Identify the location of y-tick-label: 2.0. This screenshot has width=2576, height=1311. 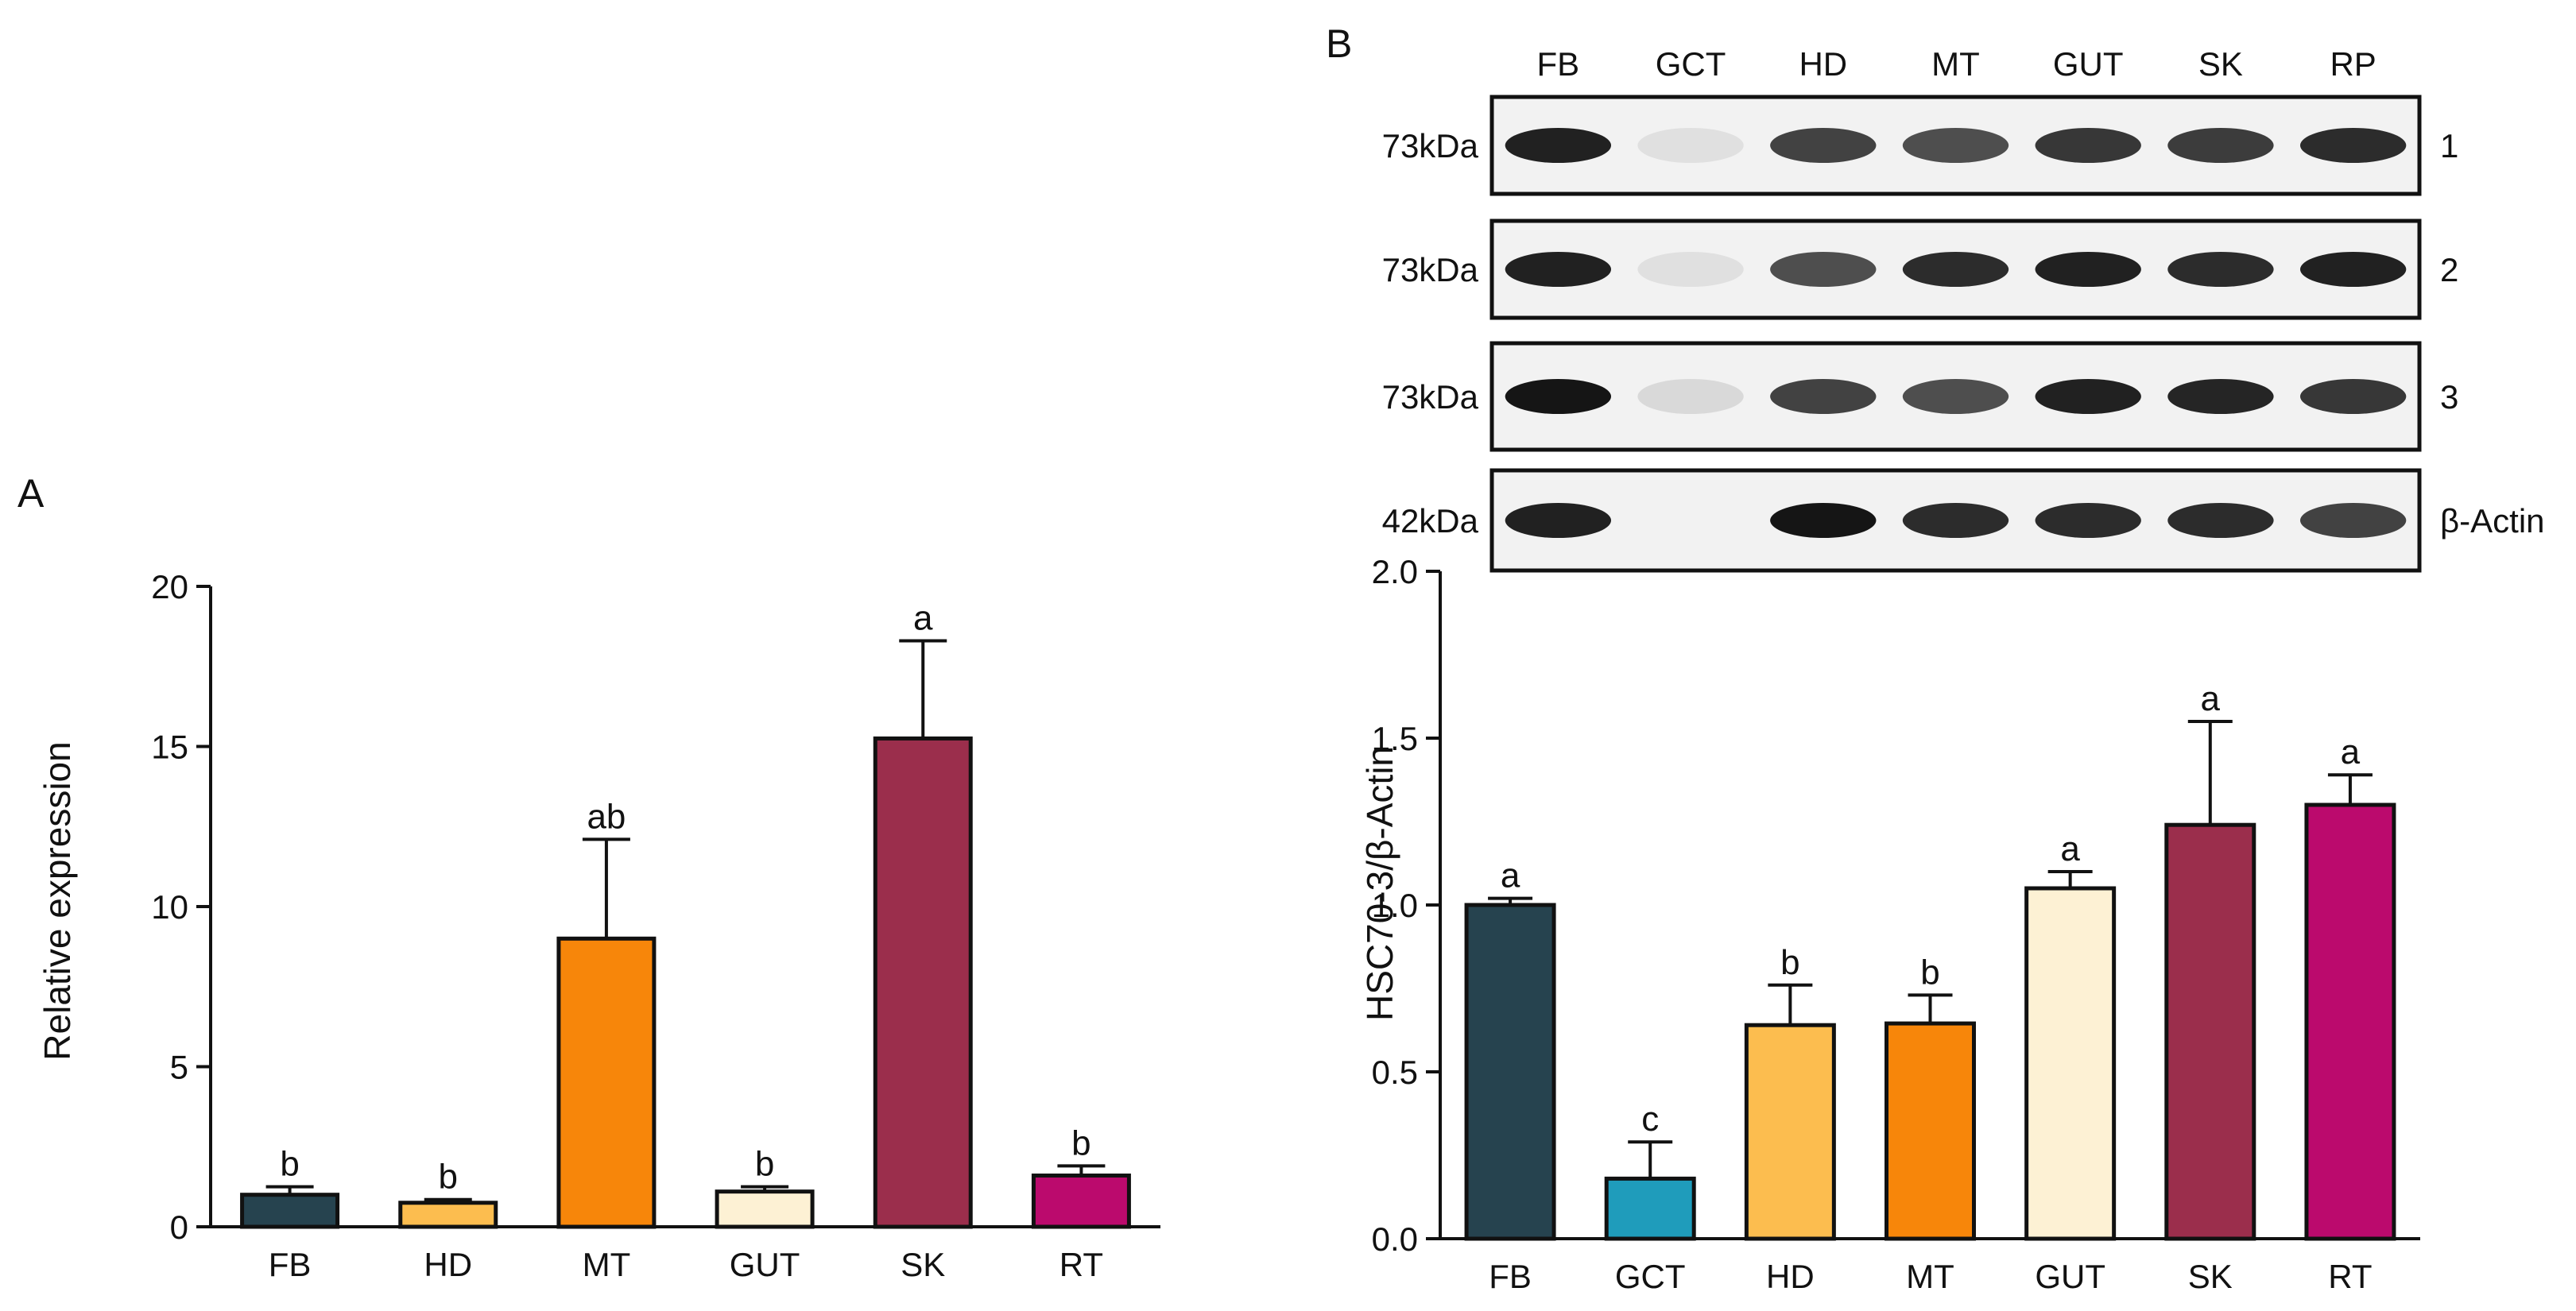
(1395, 571).